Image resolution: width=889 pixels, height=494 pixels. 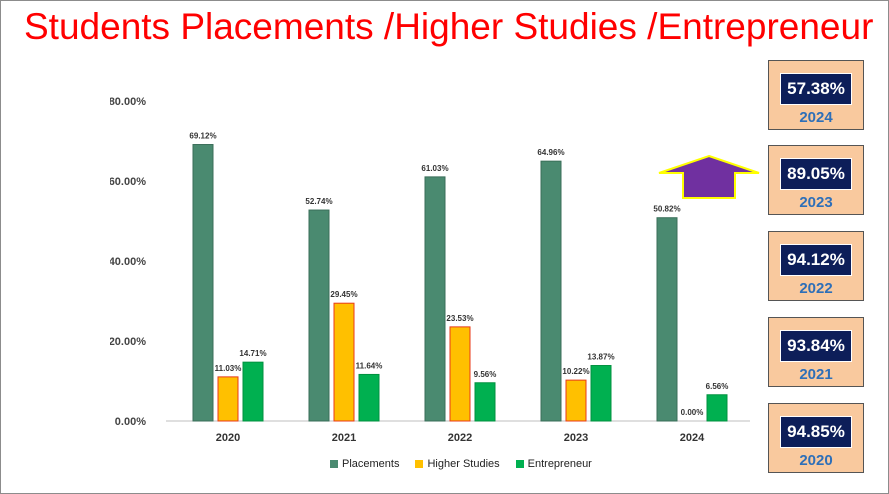 What do you see at coordinates (816, 288) in the screenshot?
I see `summary-card-year: 2022` at bounding box center [816, 288].